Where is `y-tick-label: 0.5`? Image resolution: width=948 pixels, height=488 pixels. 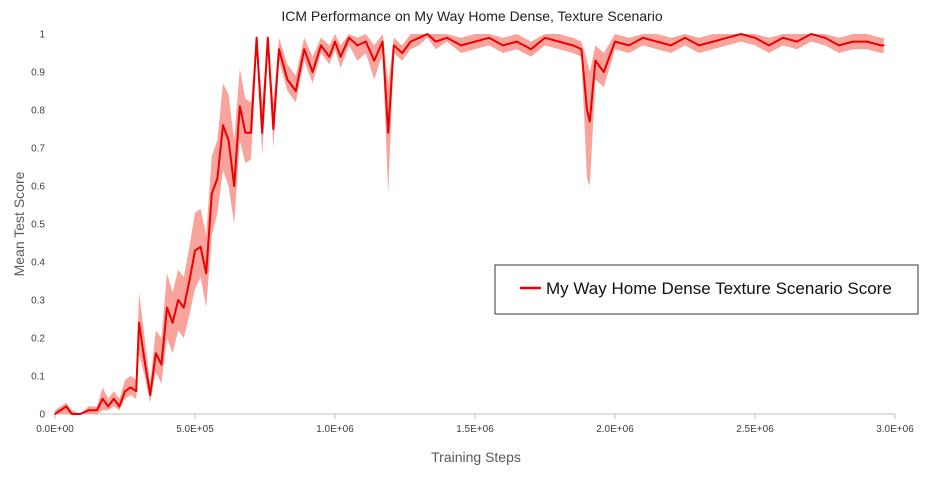 y-tick-label: 0.5 is located at coordinates (38, 225).